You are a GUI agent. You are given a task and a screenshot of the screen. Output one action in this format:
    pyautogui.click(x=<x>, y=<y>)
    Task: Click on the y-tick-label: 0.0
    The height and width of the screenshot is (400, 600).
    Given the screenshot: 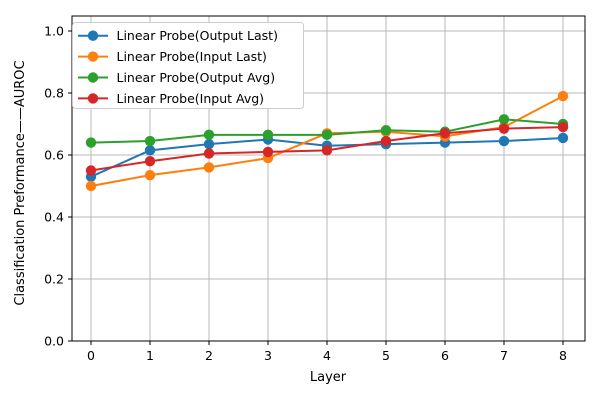 What is the action you would take?
    pyautogui.click(x=54, y=341)
    